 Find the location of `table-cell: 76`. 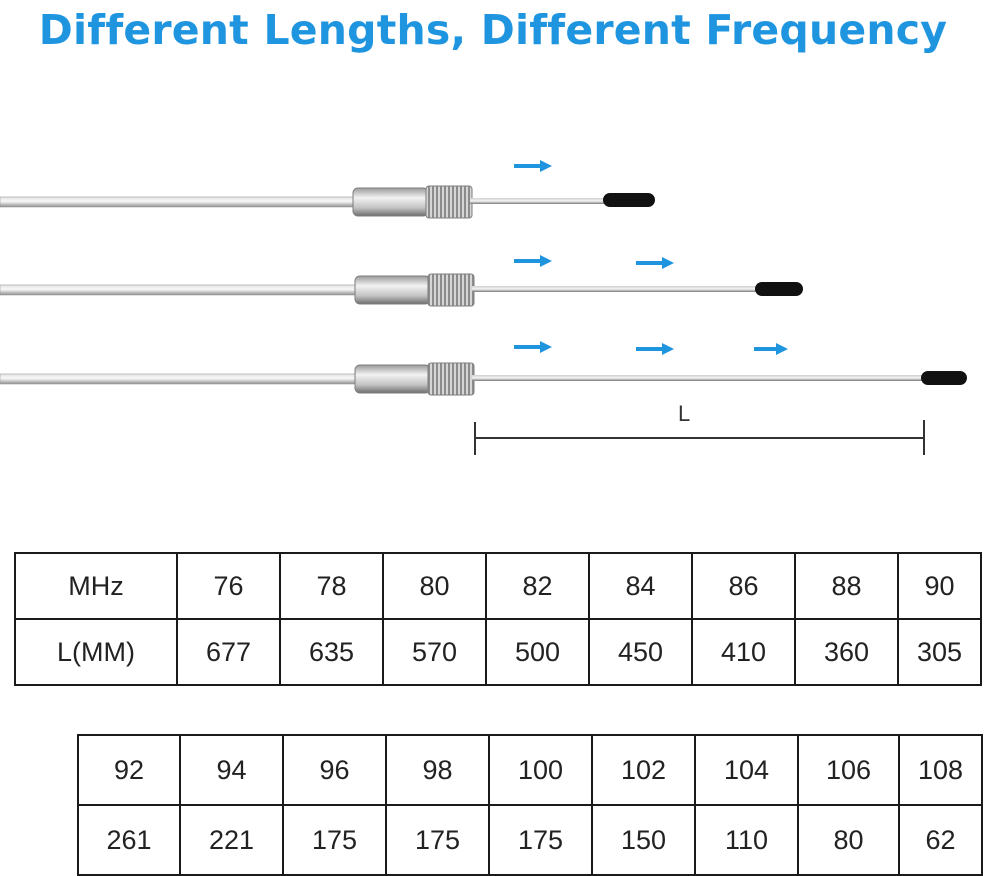

table-cell: 76 is located at coordinates (228, 586).